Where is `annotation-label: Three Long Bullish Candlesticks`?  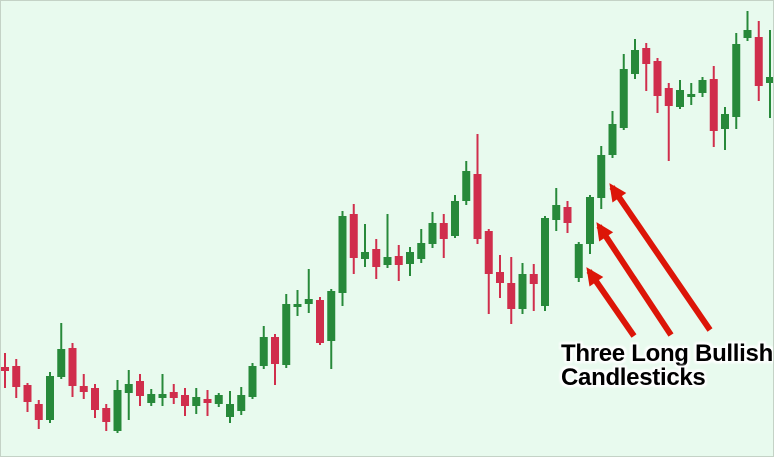 annotation-label: Three Long Bullish Candlesticks is located at coordinates (667, 366).